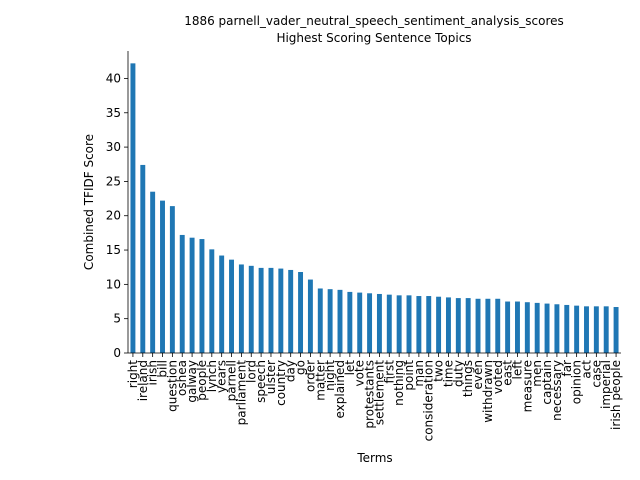  I want to click on x-tick-label-22: let, so click(350, 368).